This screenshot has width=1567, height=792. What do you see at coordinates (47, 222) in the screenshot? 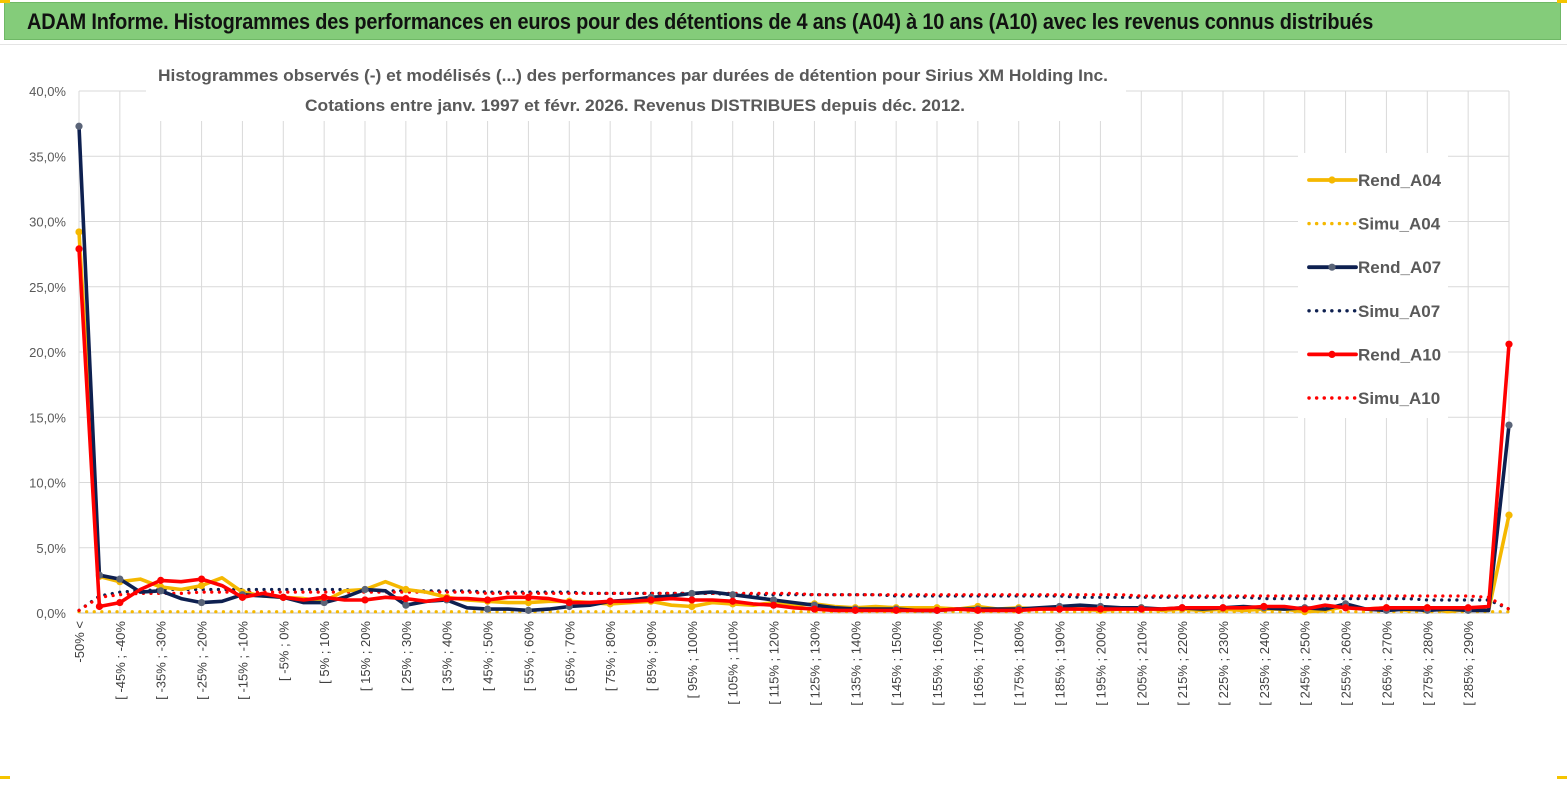
I see `y-tick-label: 30,0%` at bounding box center [47, 222].